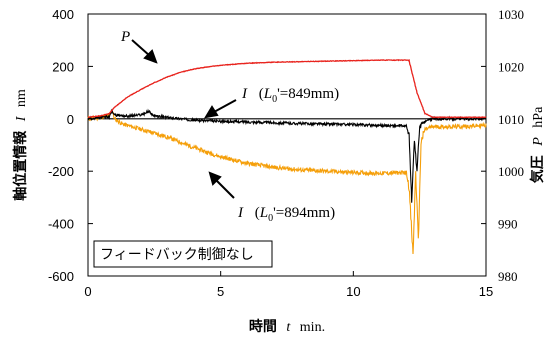 The width and height of the screenshot is (556, 340). Describe the element at coordinates (63, 14) in the screenshot. I see `y-left-tick-label: 400` at that location.